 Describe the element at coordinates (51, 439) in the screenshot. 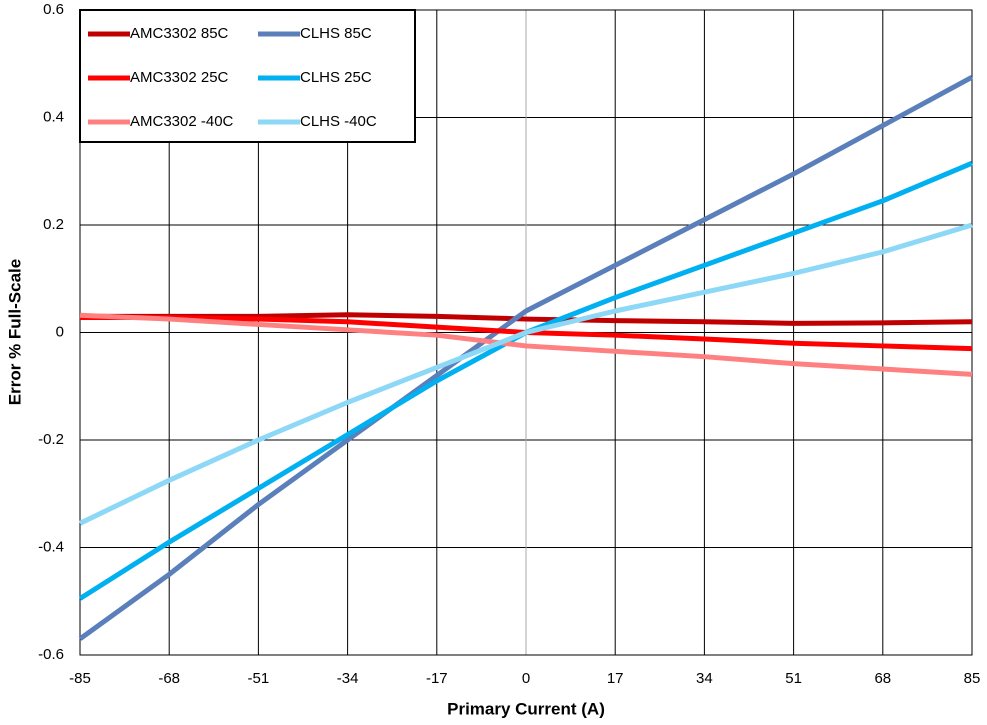

I see `y-tick-label: -0.2` at that location.